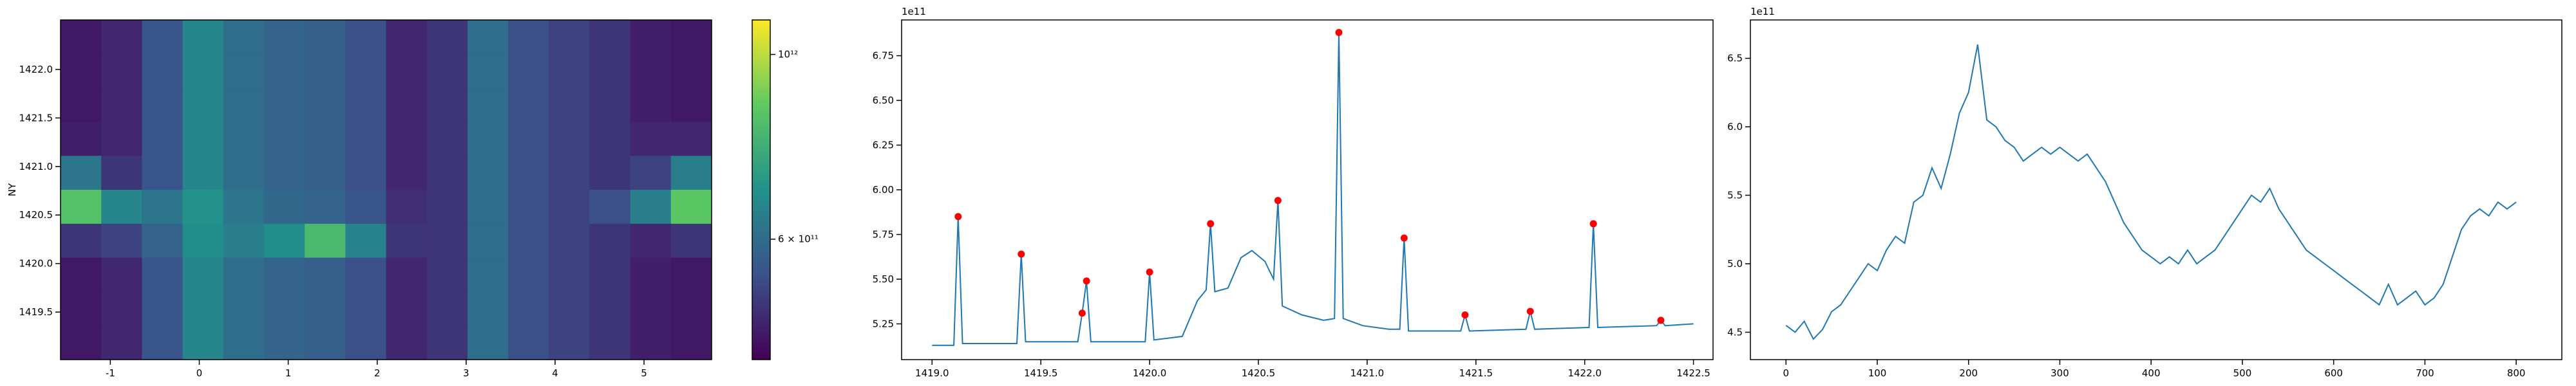 This screenshot has height=386, width=2576. Describe the element at coordinates (1735, 58) in the screenshot. I see `y-tick-label: 6.5` at that location.